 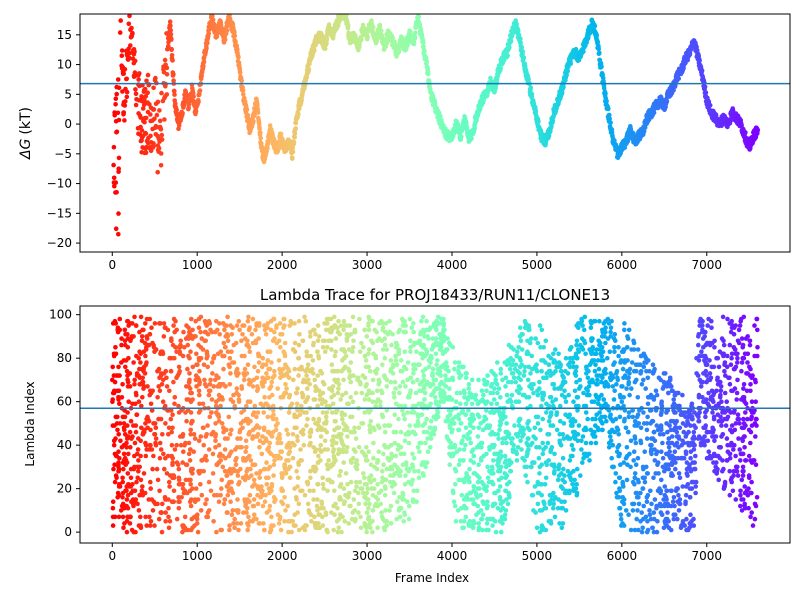 I want to click on x-tick-label: 4000, so click(x=452, y=265).